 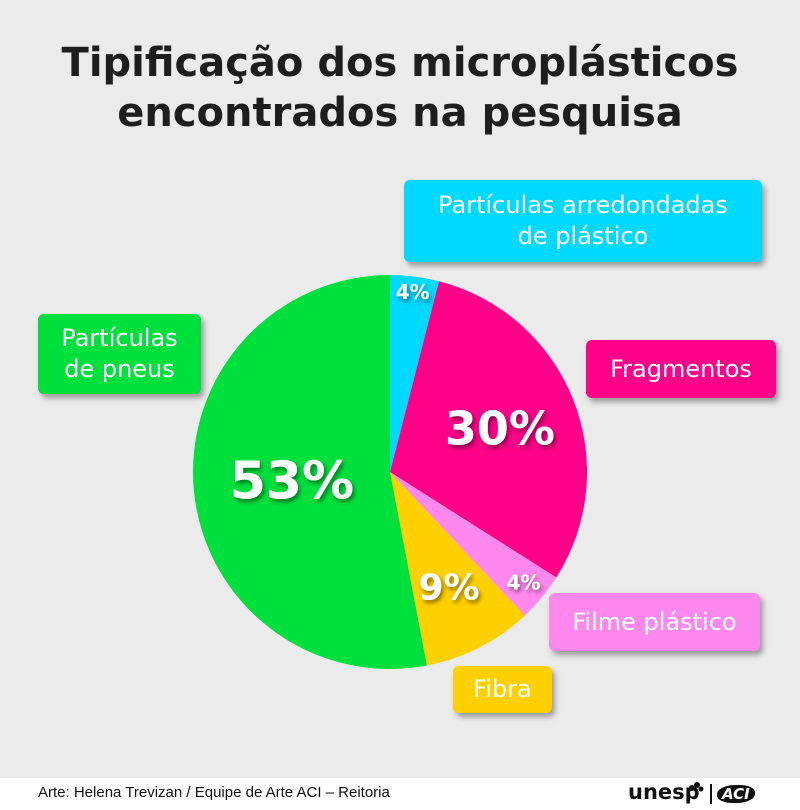 I want to click on legend-label-fibra: Fibra, so click(x=502, y=689).